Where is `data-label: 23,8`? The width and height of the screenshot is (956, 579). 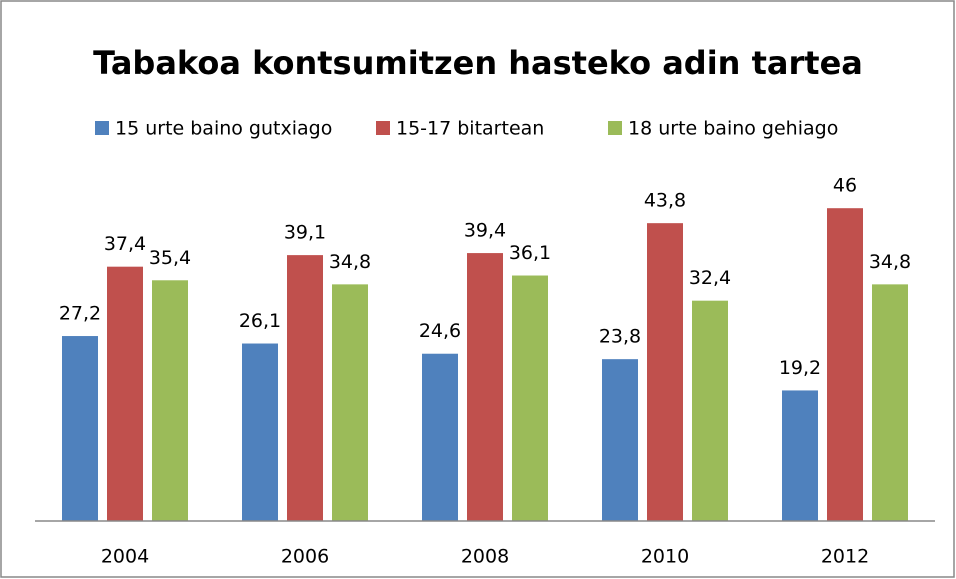
data-label: 23,8 is located at coordinates (620, 337).